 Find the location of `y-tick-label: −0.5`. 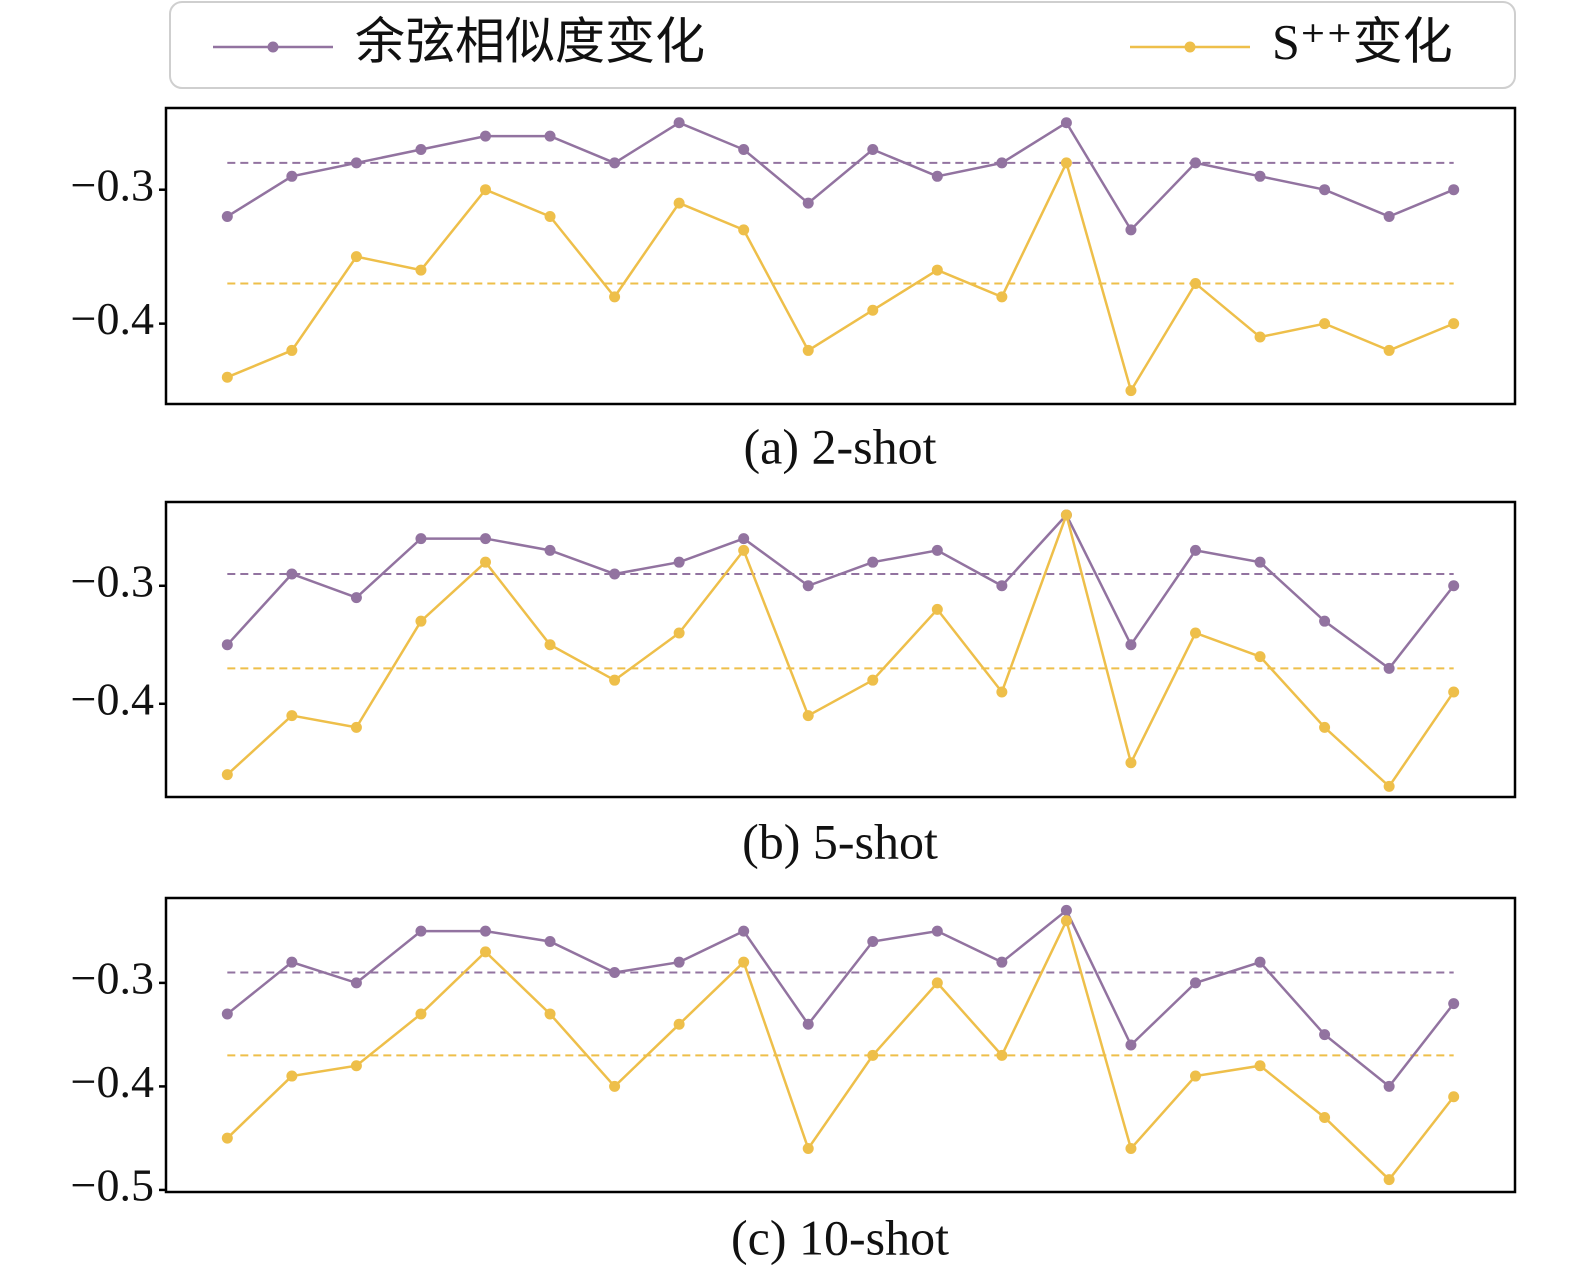

y-tick-label: −0.5 is located at coordinates (112, 1184).